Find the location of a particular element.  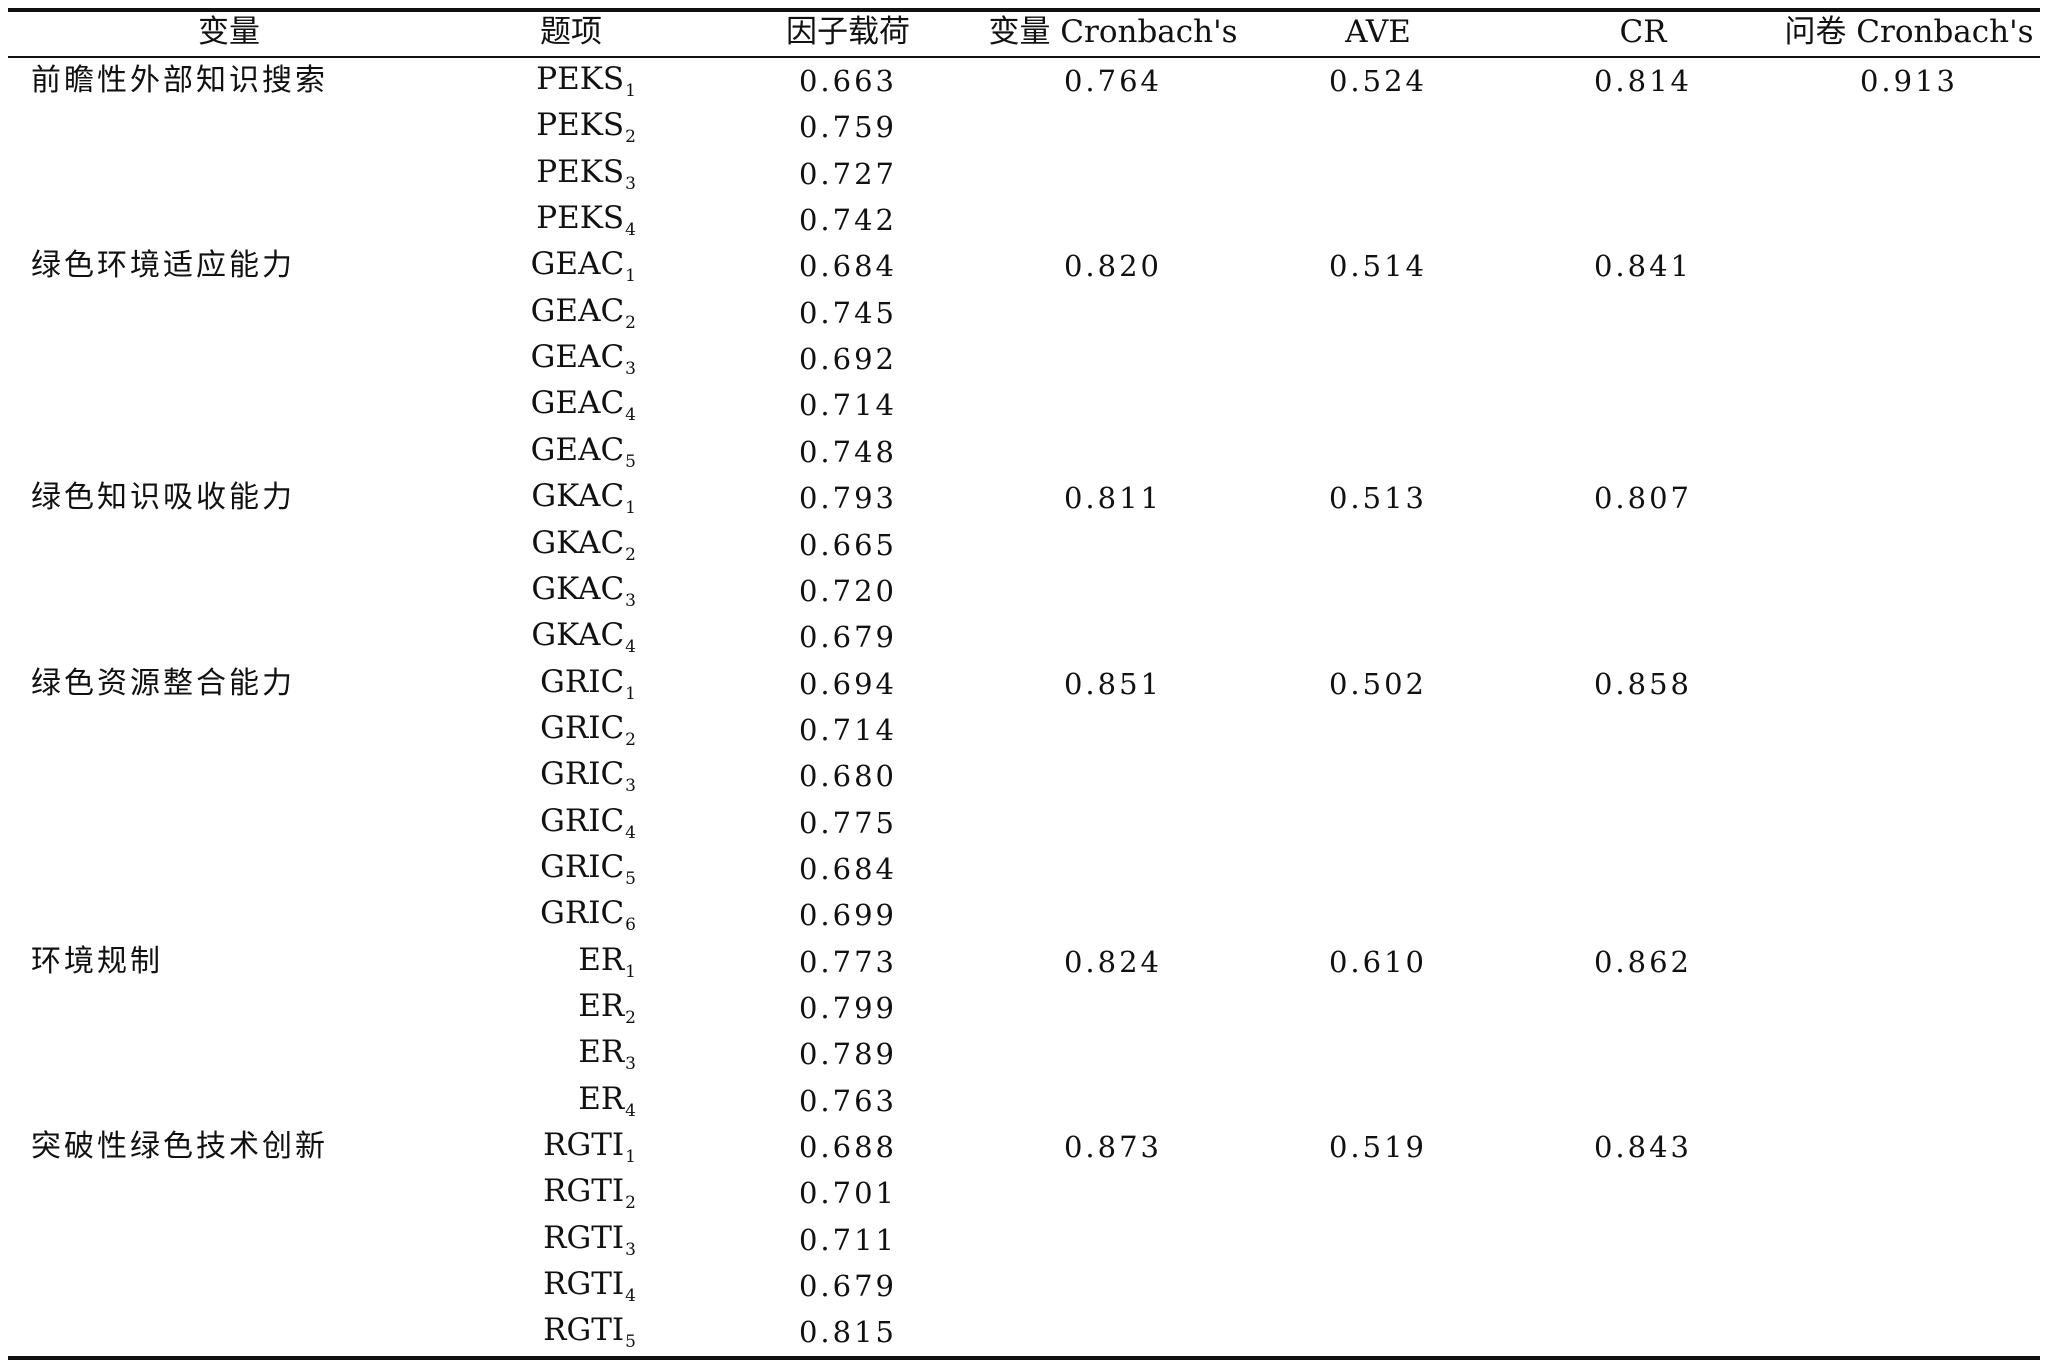

item-code: ER4 is located at coordinates (607, 1099).